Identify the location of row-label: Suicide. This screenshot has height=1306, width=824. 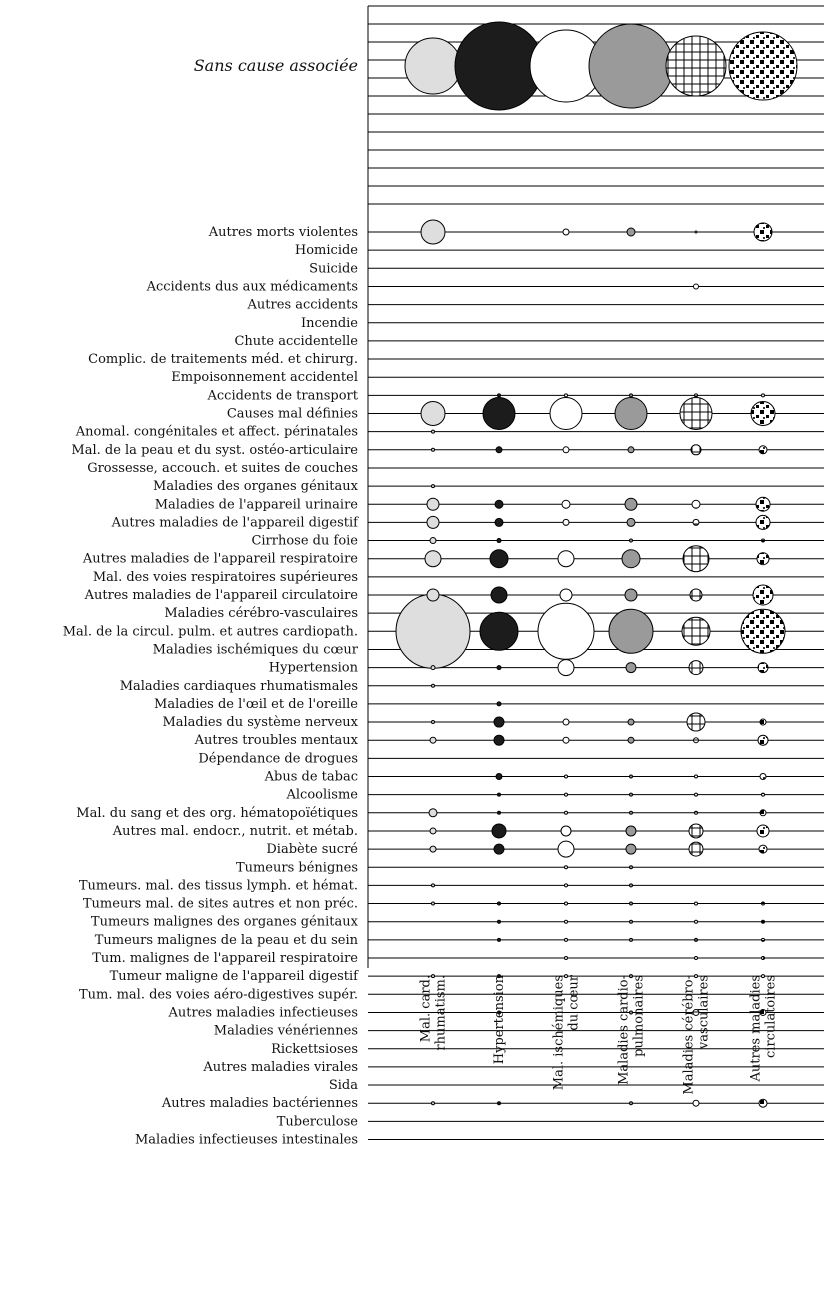
(333, 268).